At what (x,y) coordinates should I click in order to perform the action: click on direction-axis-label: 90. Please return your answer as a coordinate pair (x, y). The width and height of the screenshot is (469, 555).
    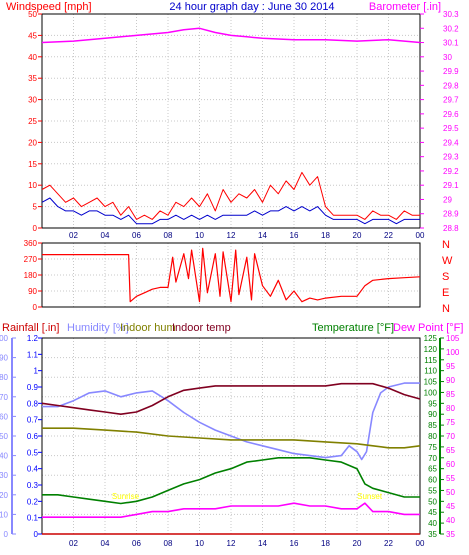
    Looking at the image, I should click on (32, 291).